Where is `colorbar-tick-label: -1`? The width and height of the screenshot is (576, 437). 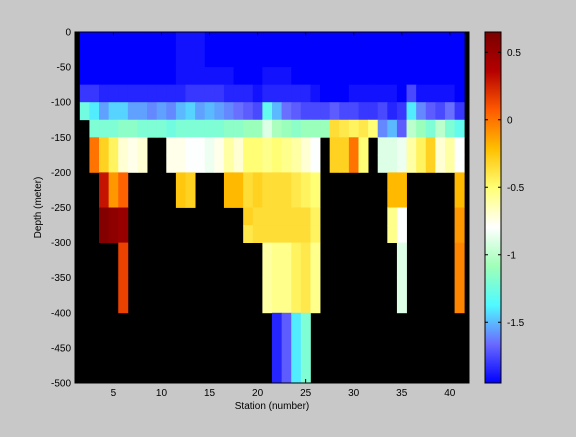
colorbar-tick-label: -1 is located at coordinates (511, 255).